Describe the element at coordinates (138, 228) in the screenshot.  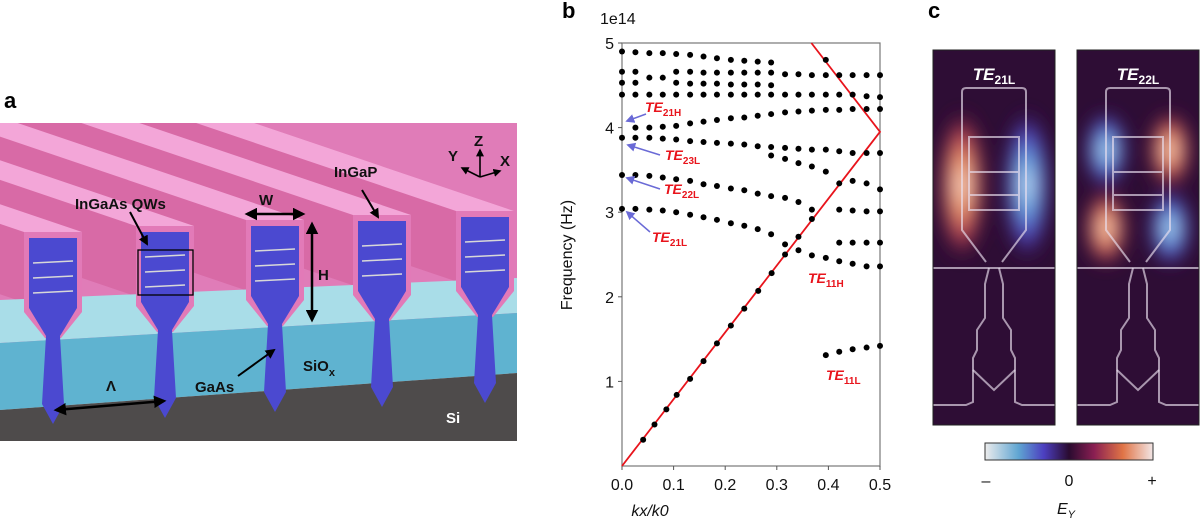
I see `qw-arrow` at that location.